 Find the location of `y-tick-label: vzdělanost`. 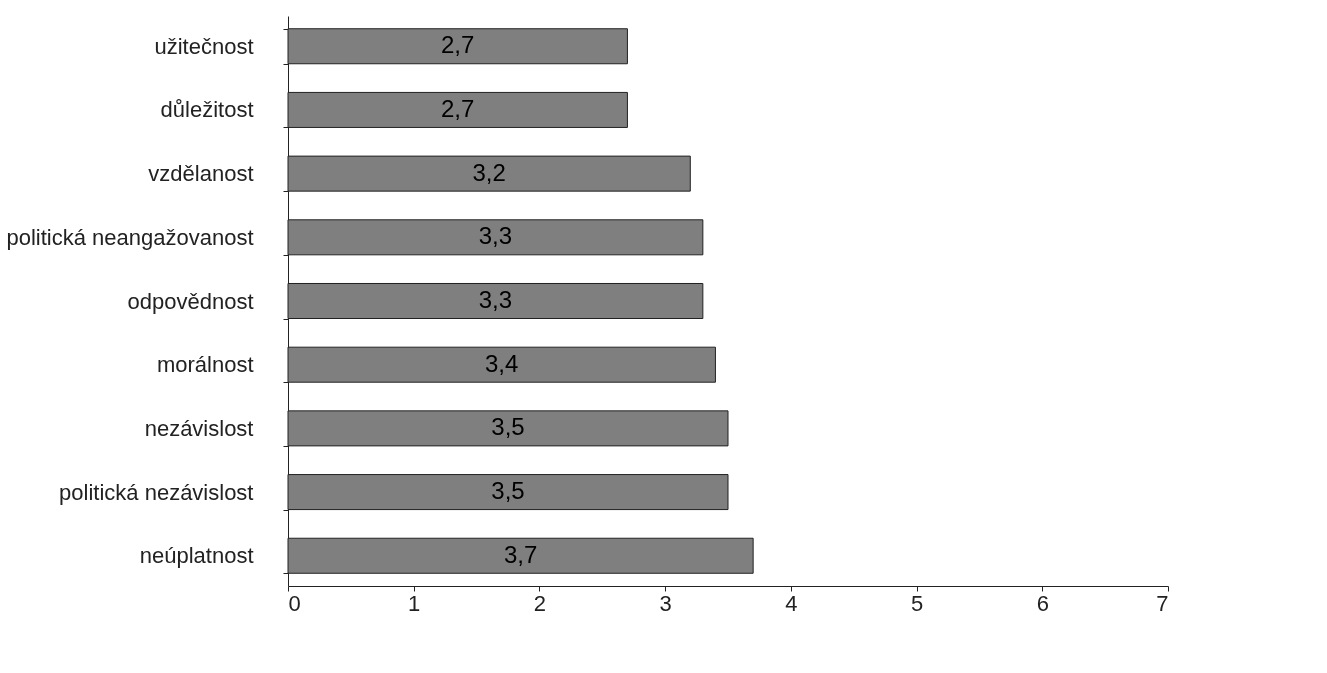

y-tick-label: vzdělanost is located at coordinates (201, 174).